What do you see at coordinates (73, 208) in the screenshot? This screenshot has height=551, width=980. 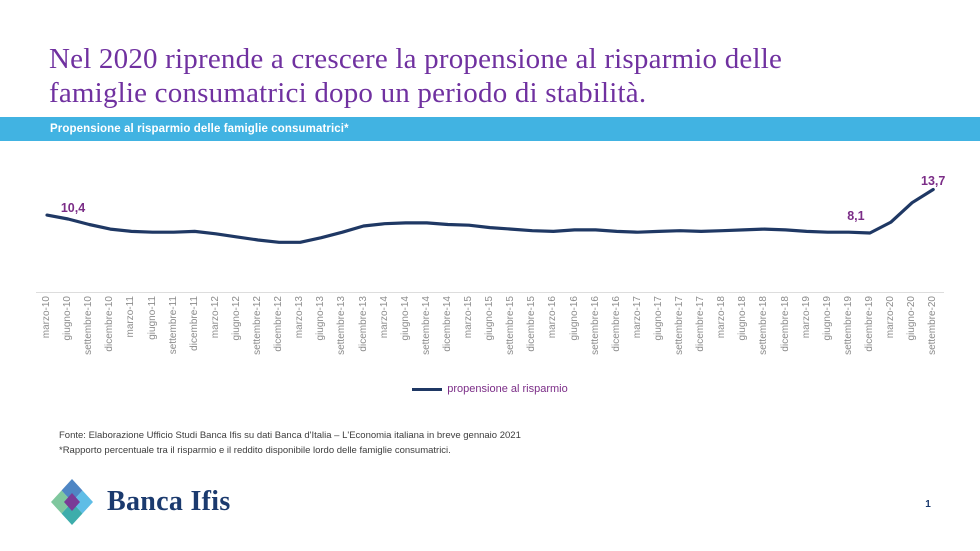 I see `data-label: 10,4` at bounding box center [73, 208].